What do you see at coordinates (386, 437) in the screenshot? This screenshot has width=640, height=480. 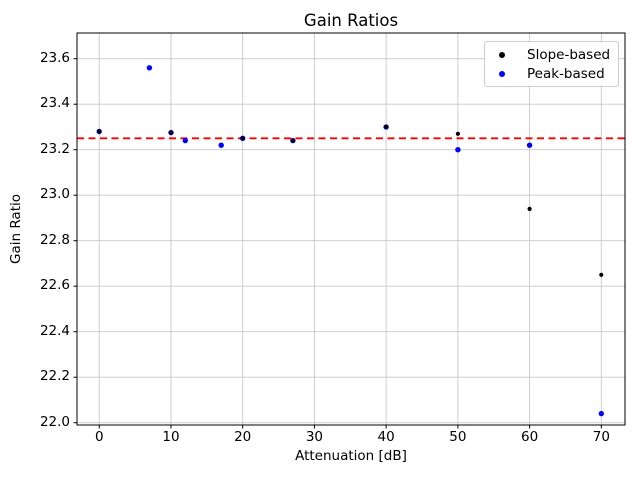 I see `x-tick-label: 40` at bounding box center [386, 437].